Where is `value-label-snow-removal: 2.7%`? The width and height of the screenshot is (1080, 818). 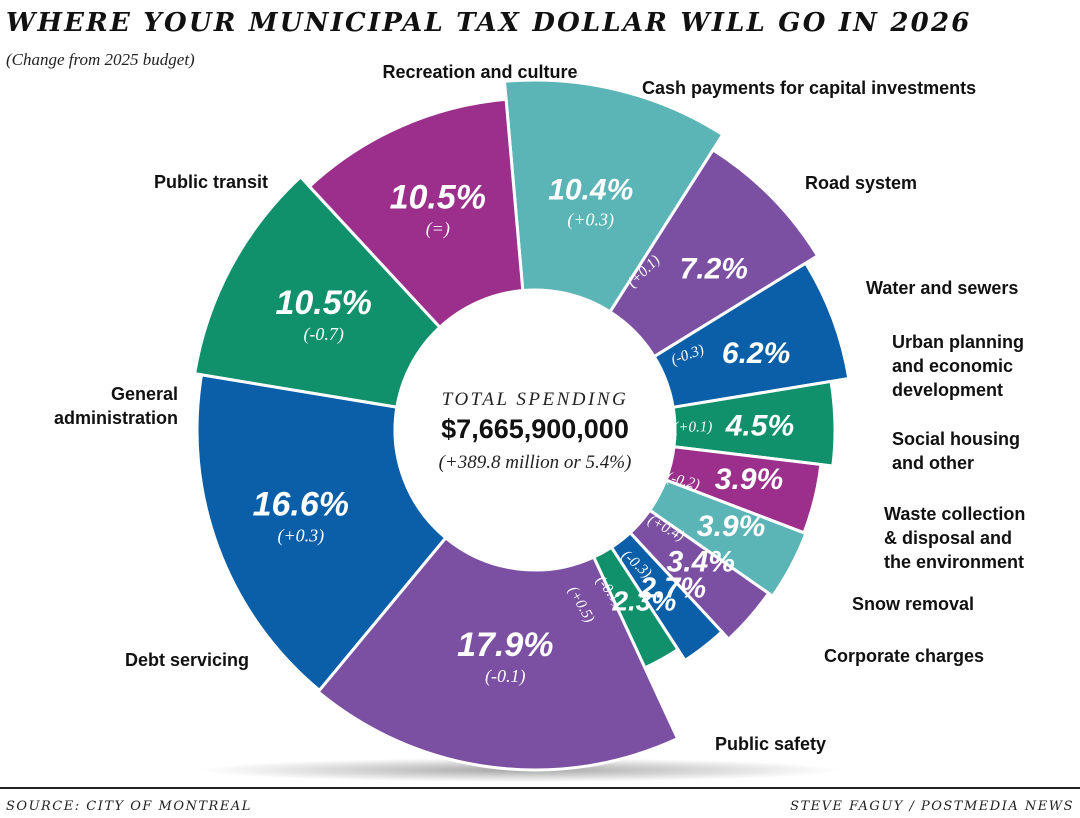 value-label-snow-removal: 2.7% is located at coordinates (672, 589).